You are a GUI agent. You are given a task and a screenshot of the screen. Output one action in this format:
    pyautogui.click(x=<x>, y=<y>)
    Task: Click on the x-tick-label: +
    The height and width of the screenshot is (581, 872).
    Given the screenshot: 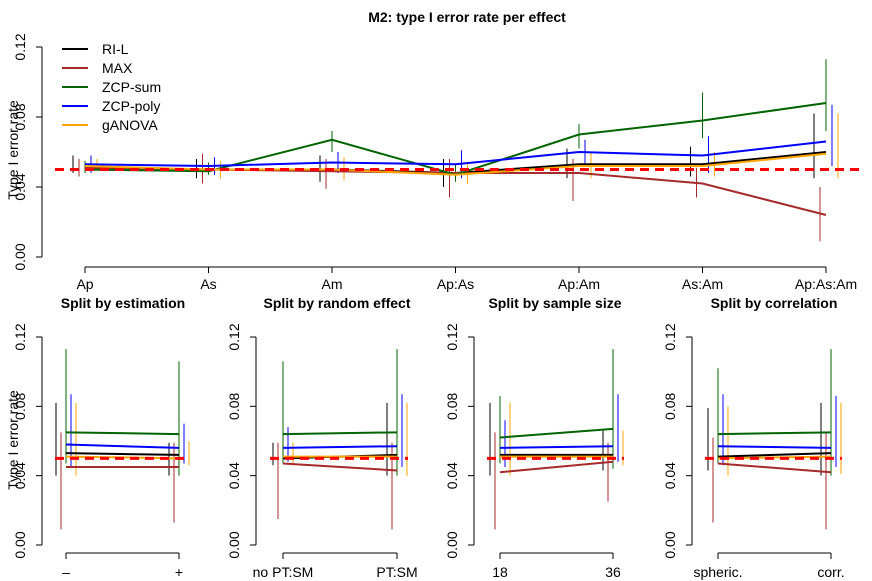 What is the action you would take?
    pyautogui.click(x=179, y=572)
    